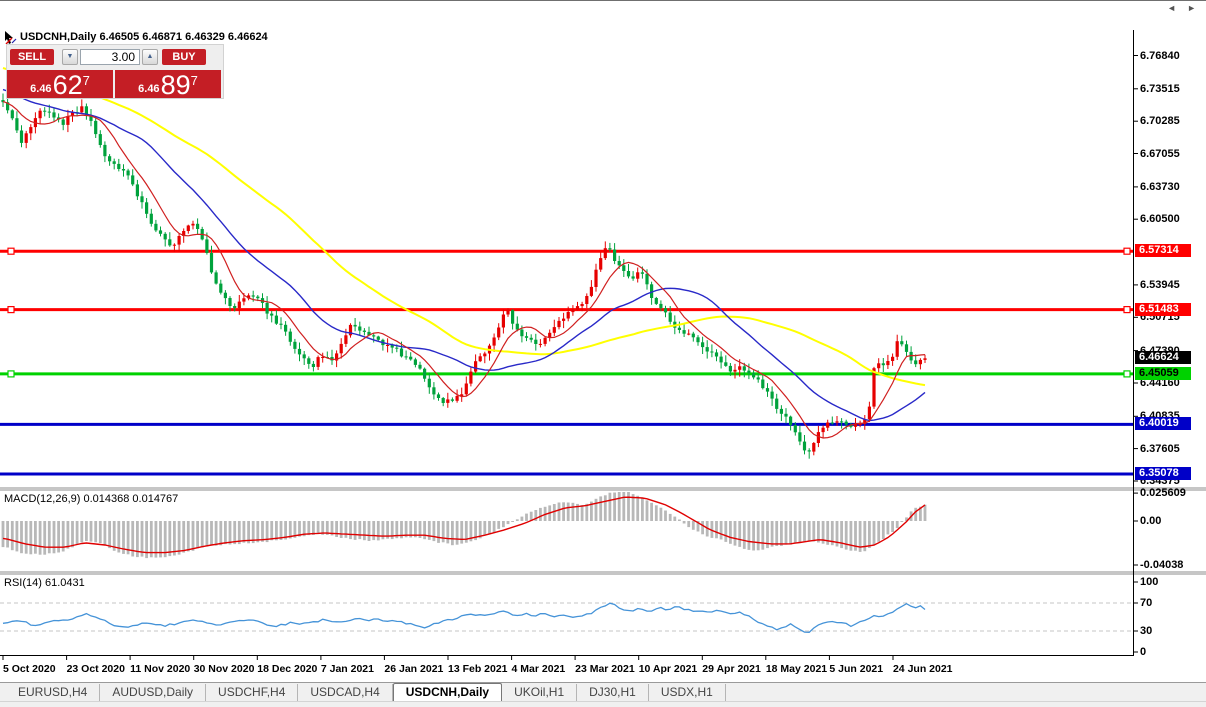 The width and height of the screenshot is (1206, 707). Describe the element at coordinates (1160, 448) in the screenshot. I see `price-tick-label: 6.37605` at that location.